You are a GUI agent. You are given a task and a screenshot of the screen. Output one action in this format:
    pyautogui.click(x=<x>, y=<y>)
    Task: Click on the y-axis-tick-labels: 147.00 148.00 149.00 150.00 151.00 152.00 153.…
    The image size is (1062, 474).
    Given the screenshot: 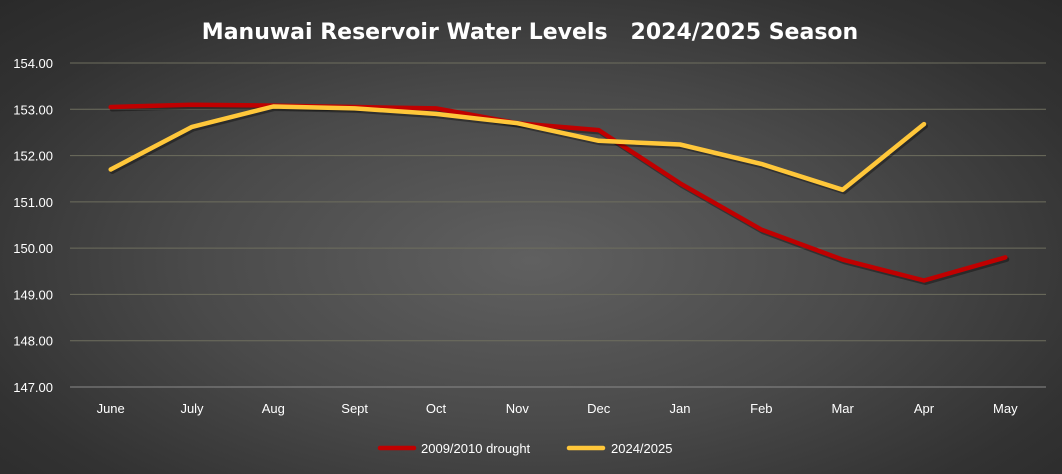 What is the action you would take?
    pyautogui.click(x=33, y=225)
    